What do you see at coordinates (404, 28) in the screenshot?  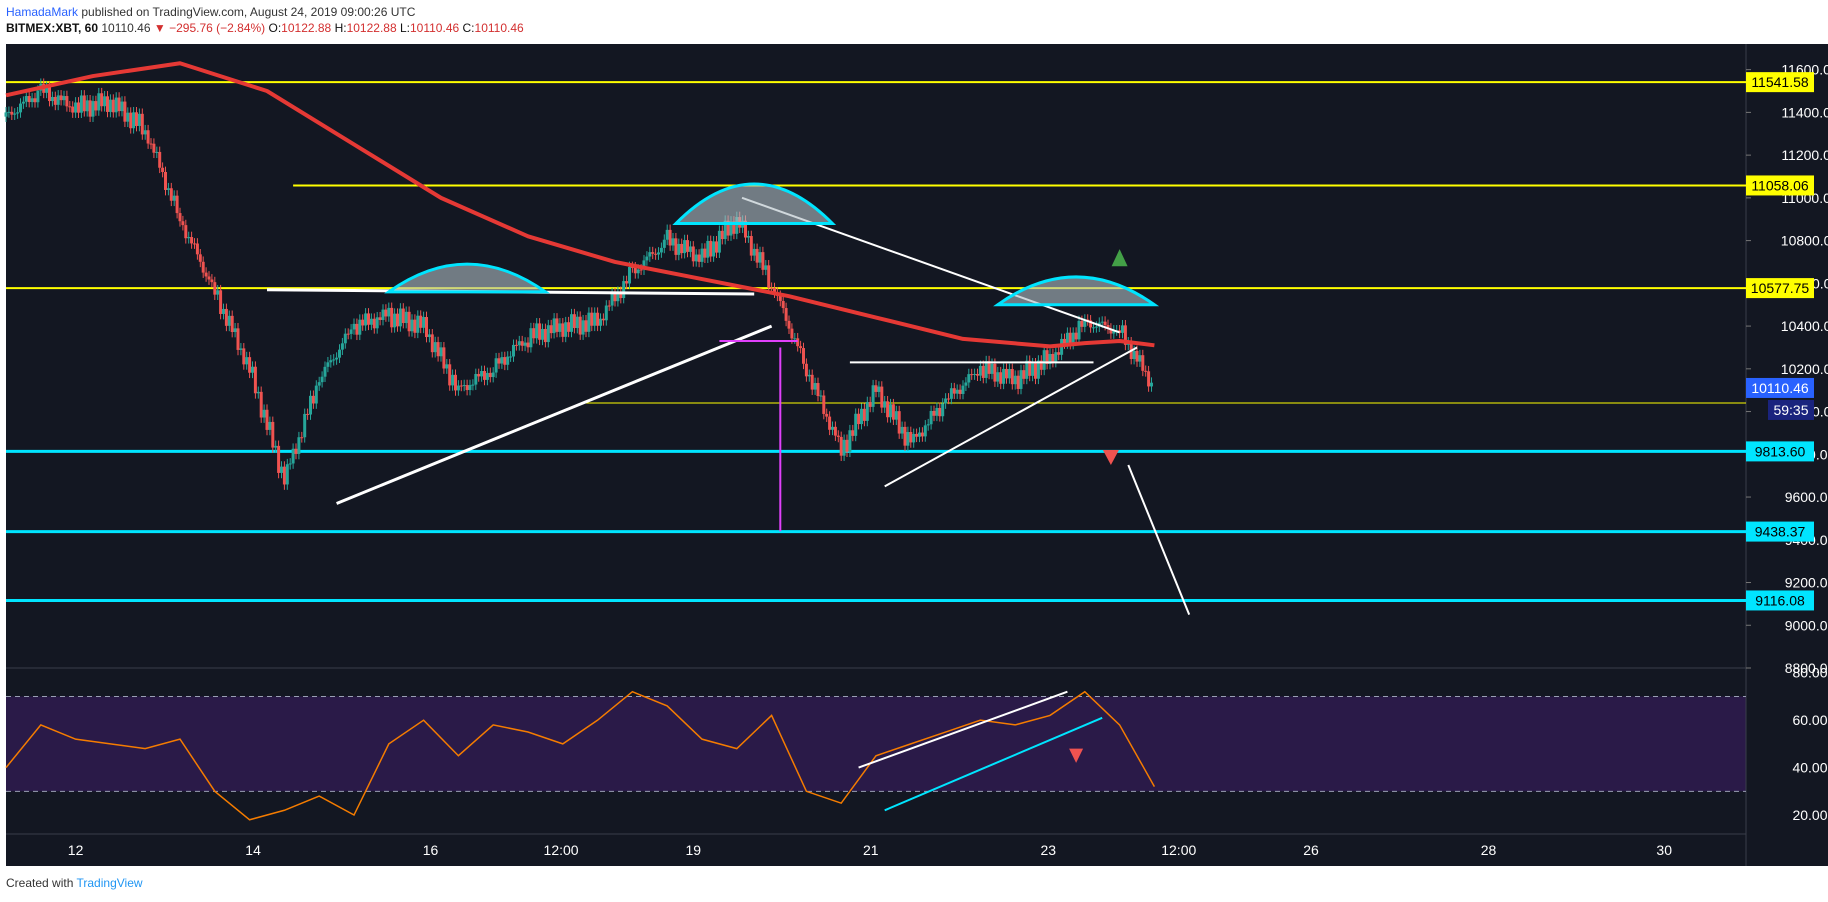 I see `low-label: L:` at bounding box center [404, 28].